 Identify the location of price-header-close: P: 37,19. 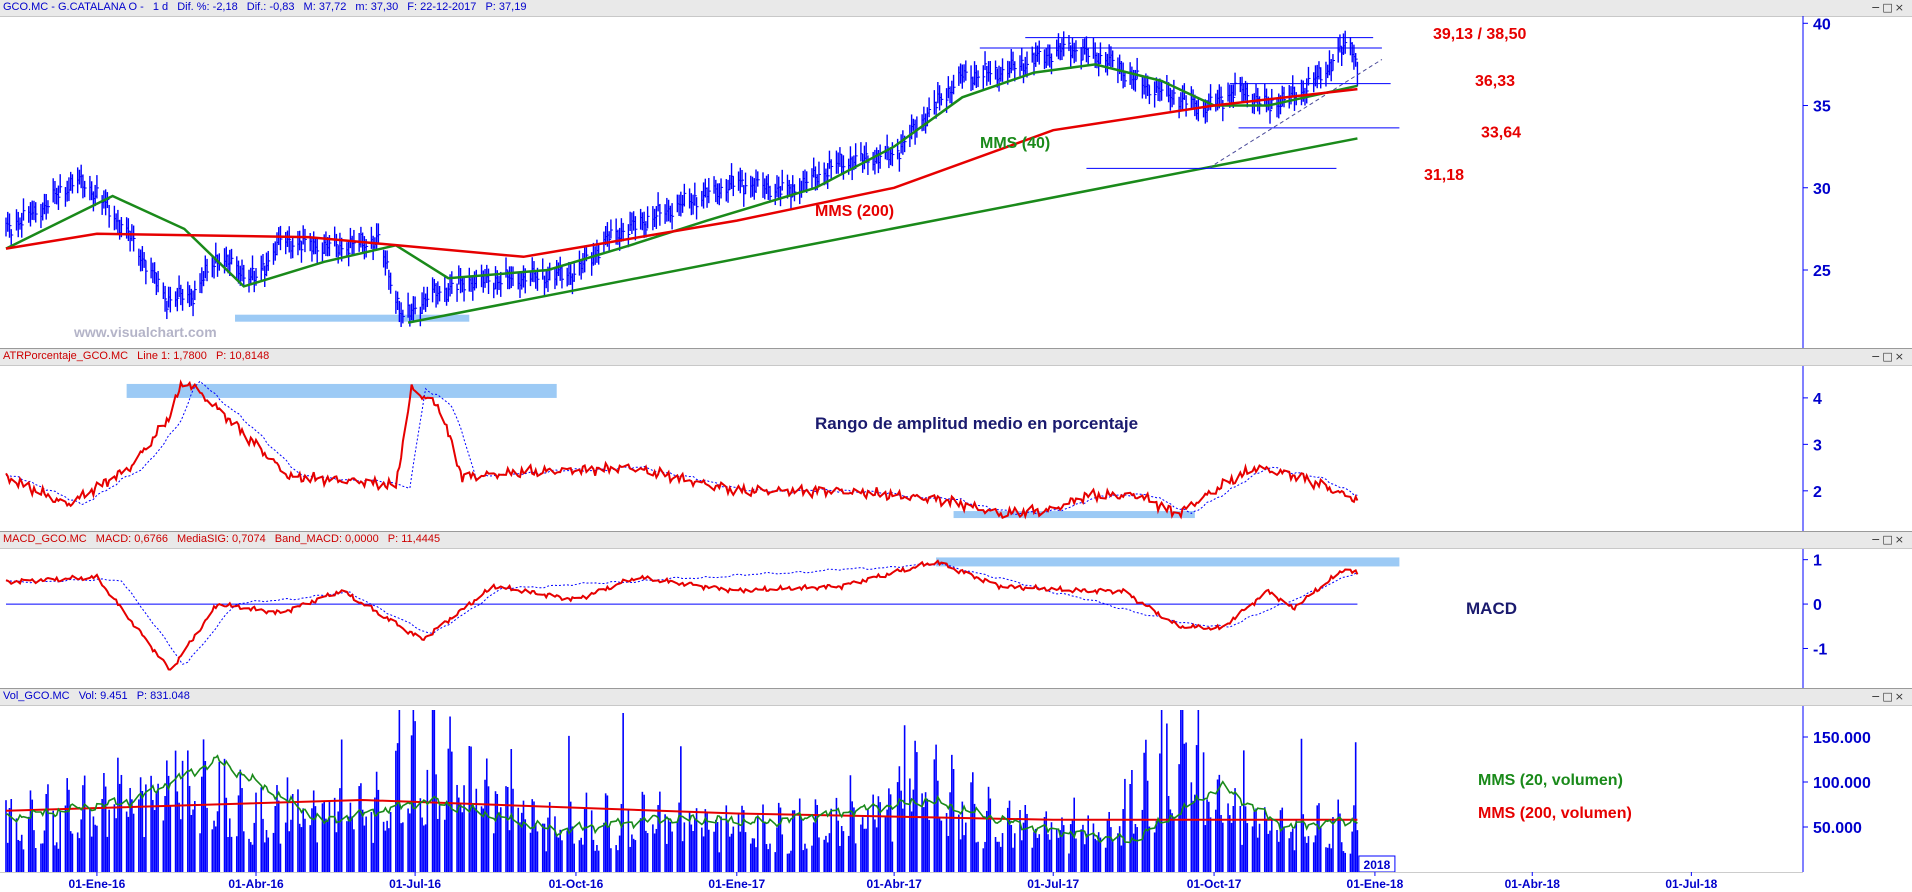
(506, 7).